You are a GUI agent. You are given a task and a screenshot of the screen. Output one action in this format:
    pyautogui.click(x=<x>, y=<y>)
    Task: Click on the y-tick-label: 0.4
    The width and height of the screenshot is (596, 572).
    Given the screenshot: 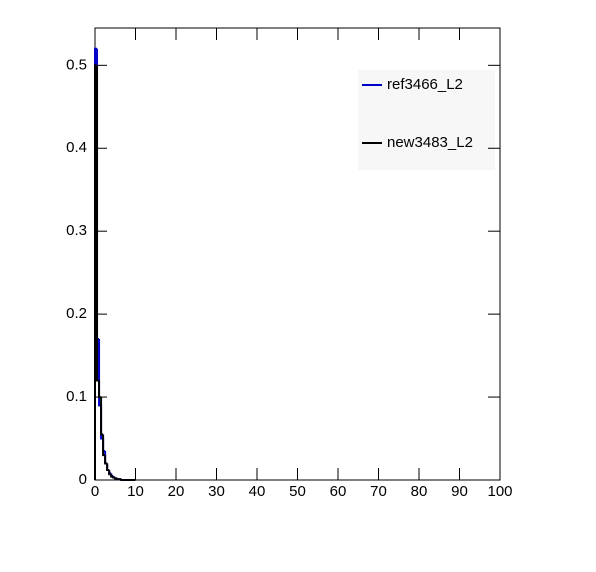 What is the action you would take?
    pyautogui.click(x=76, y=147)
    